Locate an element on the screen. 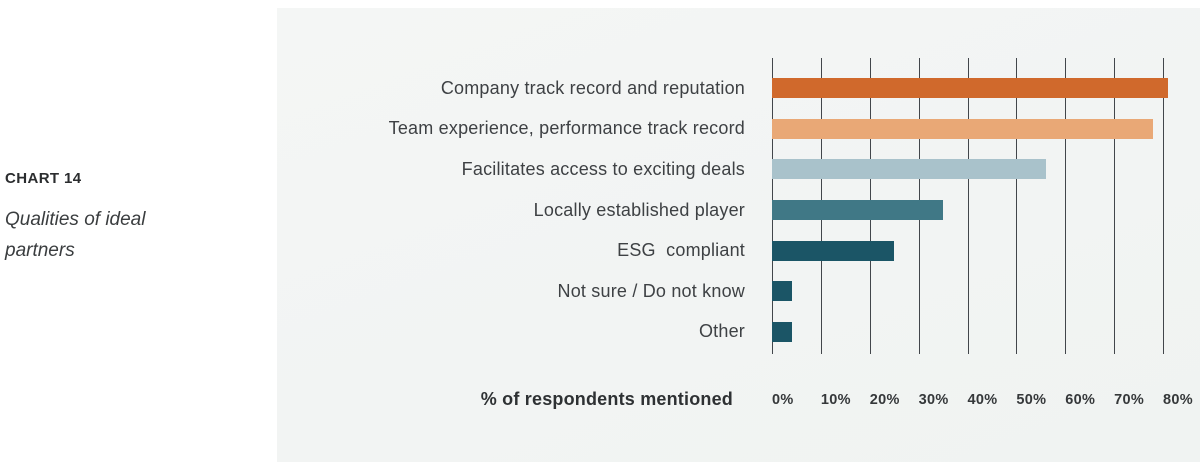 Image resolution: width=1200 pixels, height=468 pixels. x-tick-label: 0% is located at coordinates (783, 400).